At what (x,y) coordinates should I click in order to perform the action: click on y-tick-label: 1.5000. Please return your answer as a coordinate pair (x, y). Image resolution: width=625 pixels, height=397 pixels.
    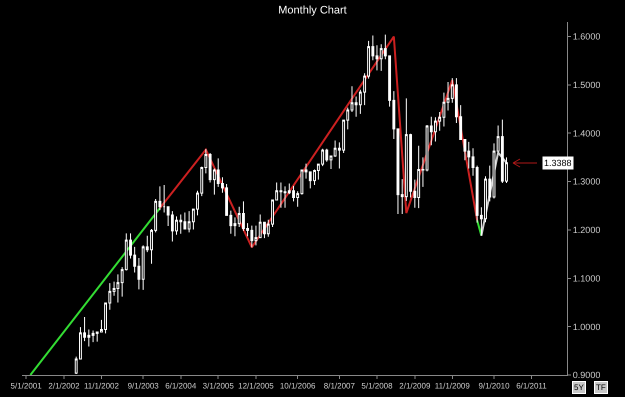
    Looking at the image, I should click on (586, 85).